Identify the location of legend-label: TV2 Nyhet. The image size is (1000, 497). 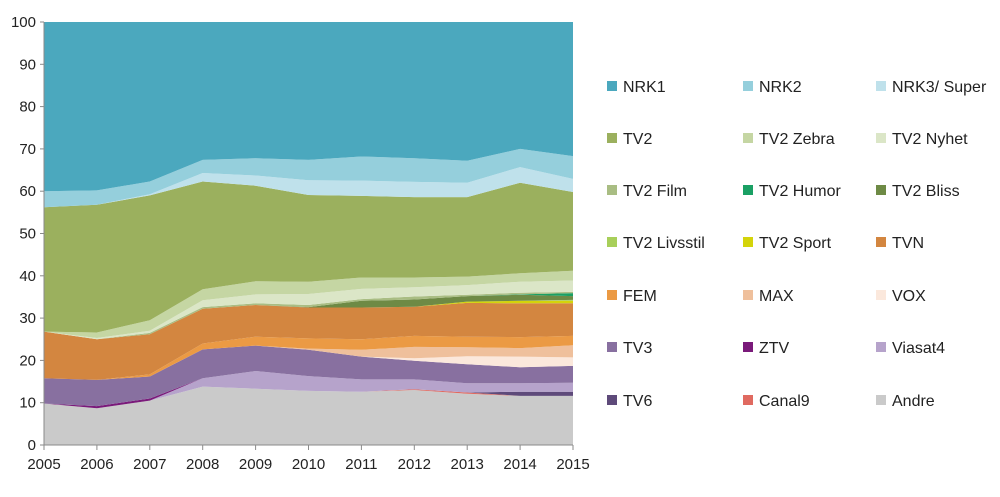
(930, 139).